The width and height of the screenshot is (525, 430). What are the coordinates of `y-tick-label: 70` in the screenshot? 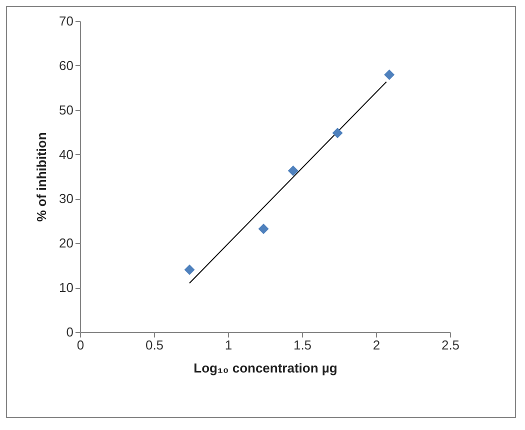 It's located at (66, 21).